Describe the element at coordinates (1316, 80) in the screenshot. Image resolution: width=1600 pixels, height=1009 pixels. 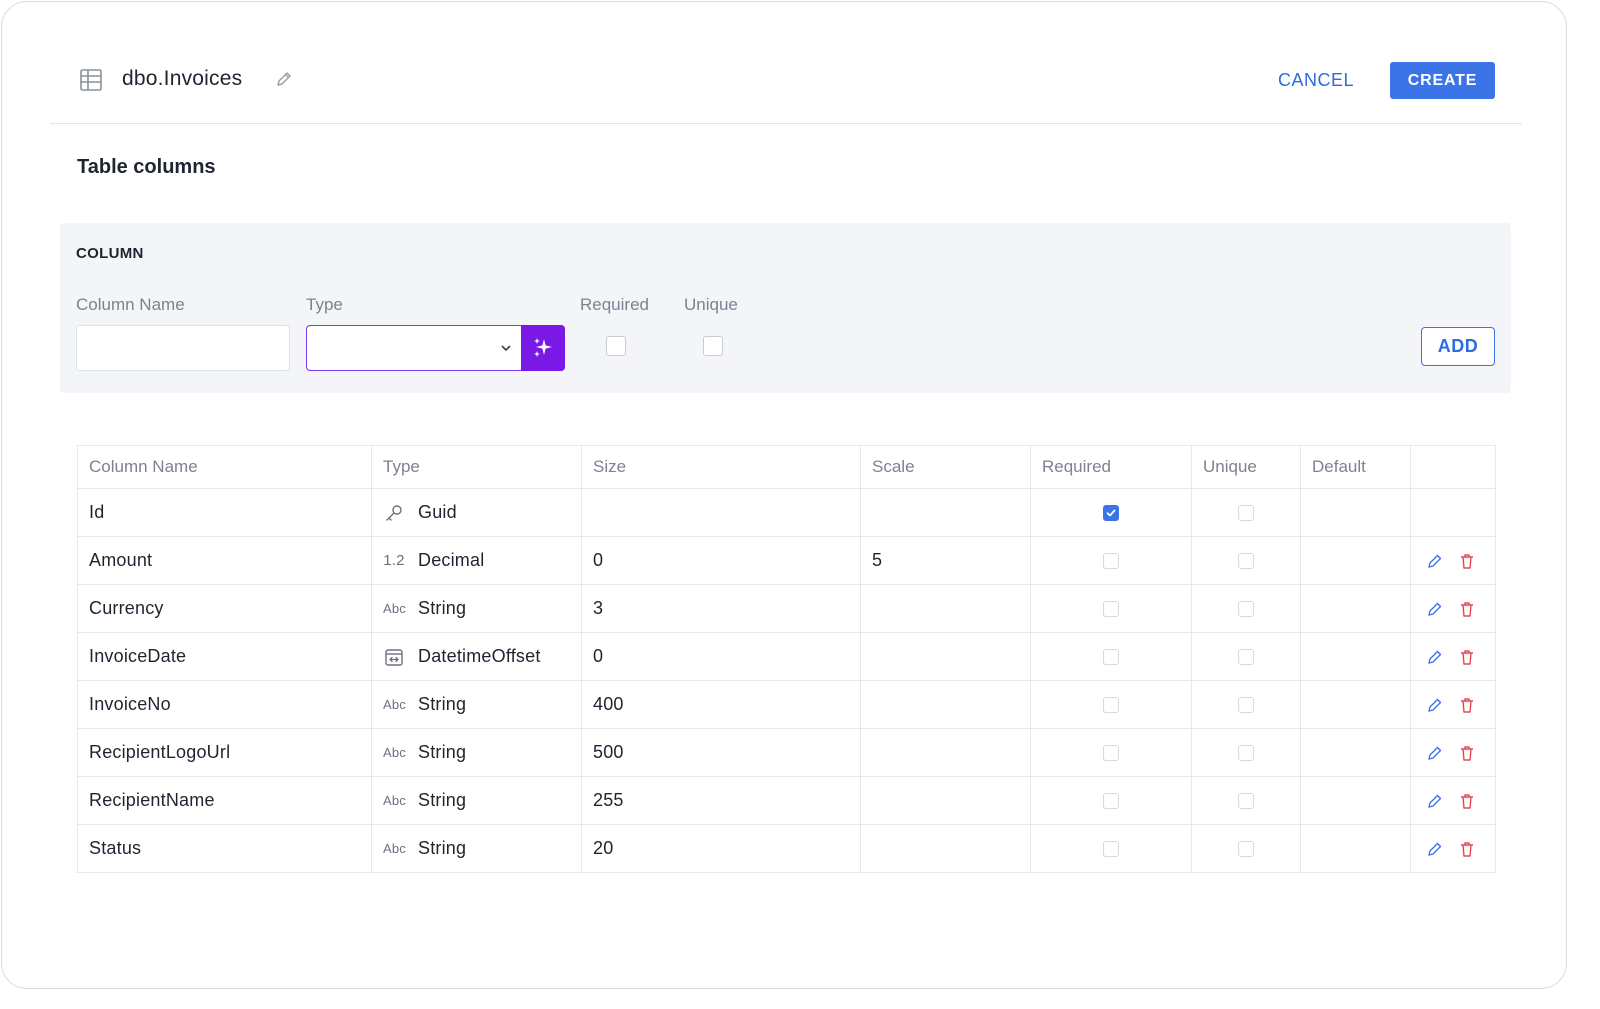
I see `cancel-button: CANCEL` at that location.